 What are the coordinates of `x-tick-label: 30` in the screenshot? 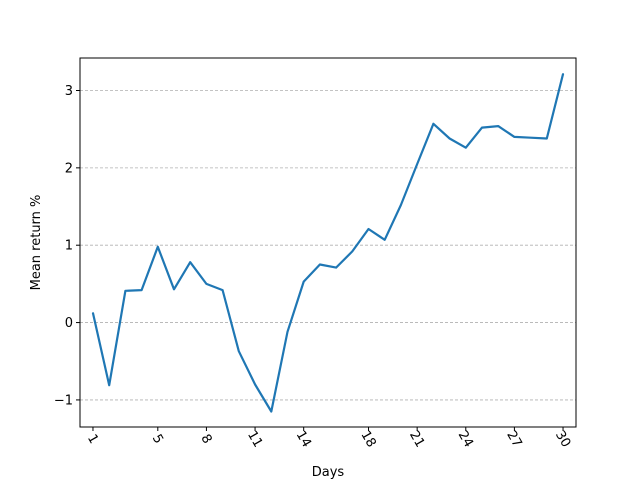 It's located at (562, 439).